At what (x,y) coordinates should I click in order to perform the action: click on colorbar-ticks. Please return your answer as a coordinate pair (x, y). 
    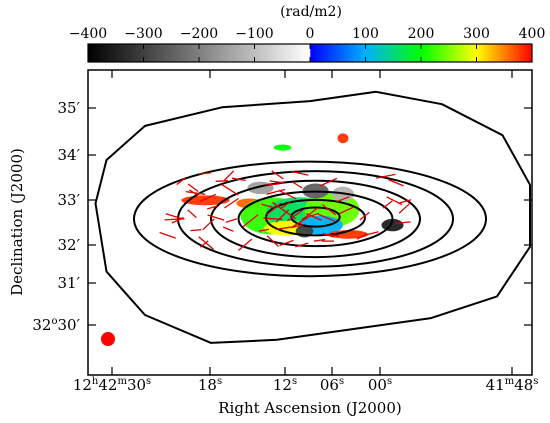
    Looking at the image, I should click on (310, 53).